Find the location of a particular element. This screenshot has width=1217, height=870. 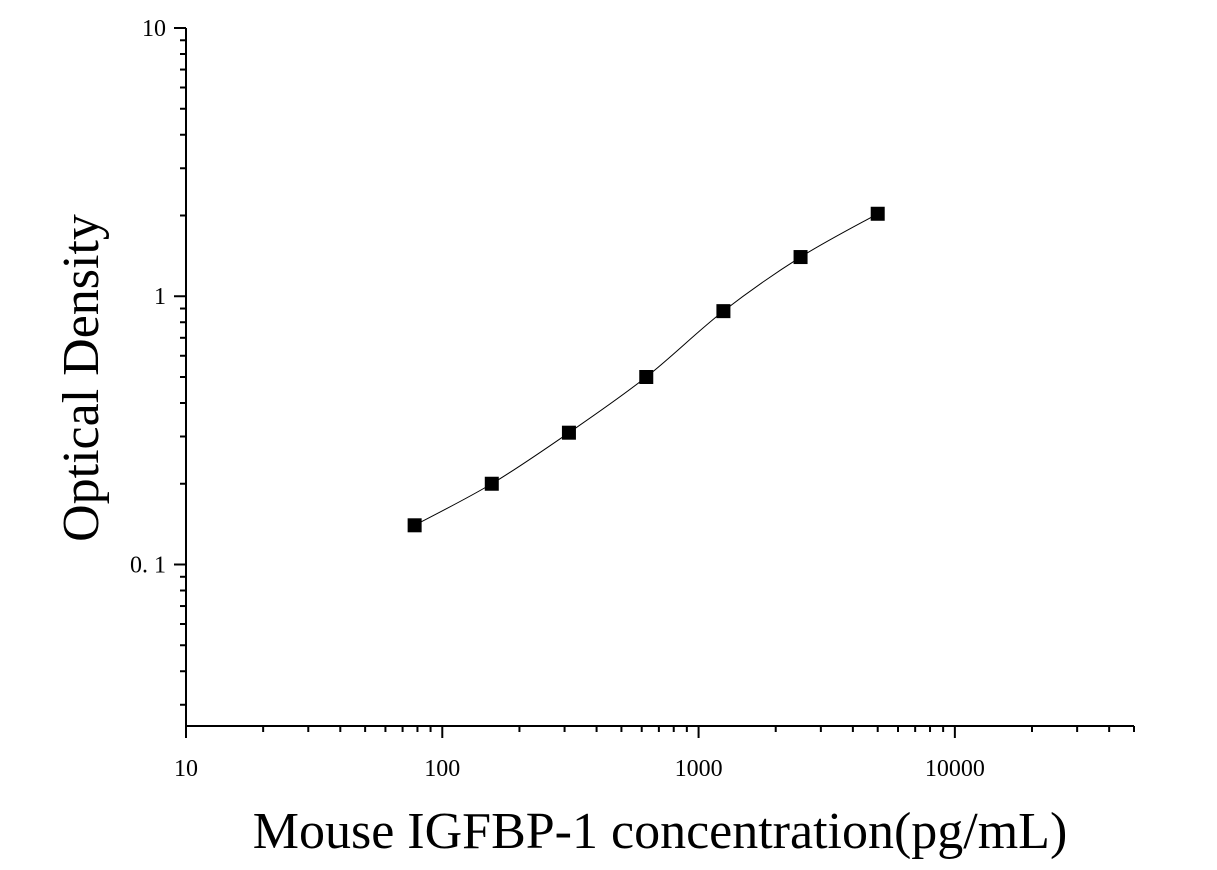

fit-curve is located at coordinates (646, 369).